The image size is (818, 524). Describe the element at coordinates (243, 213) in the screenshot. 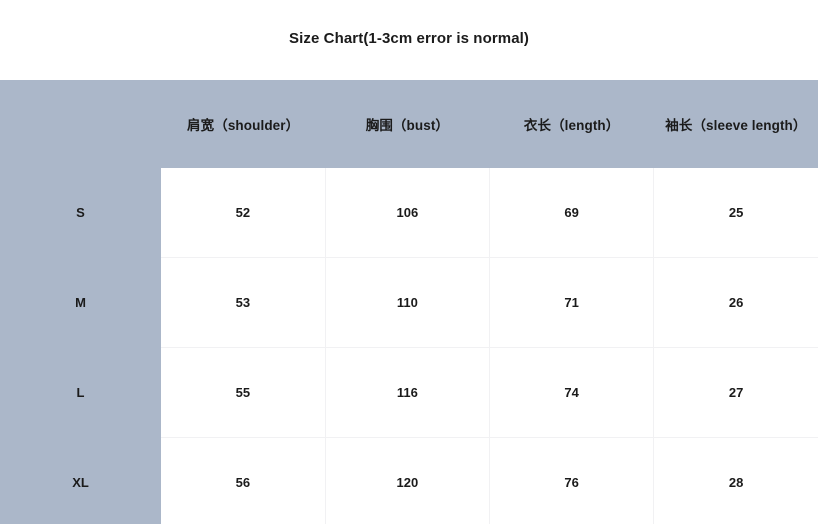

I see `cell-s-shoulder: 52` at that location.